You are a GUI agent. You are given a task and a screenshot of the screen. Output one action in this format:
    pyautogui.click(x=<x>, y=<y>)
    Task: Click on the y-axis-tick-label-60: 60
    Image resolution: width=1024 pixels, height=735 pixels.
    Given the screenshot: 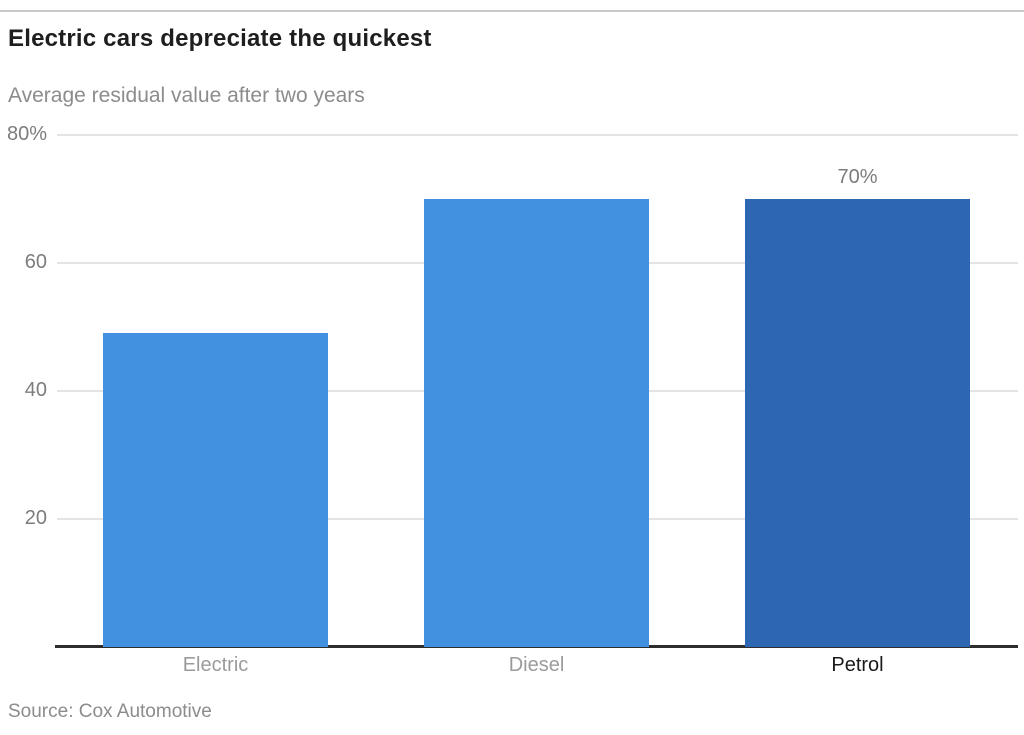 What is the action you would take?
    pyautogui.click(x=35, y=262)
    